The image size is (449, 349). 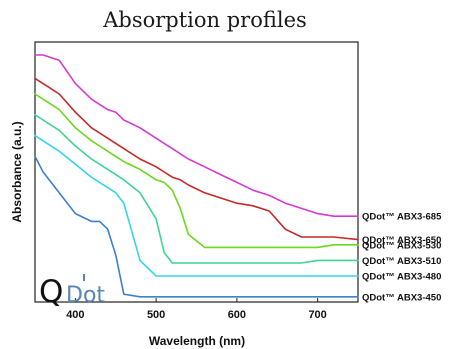 I want to click on x-tick-label: 600, so click(x=237, y=315).